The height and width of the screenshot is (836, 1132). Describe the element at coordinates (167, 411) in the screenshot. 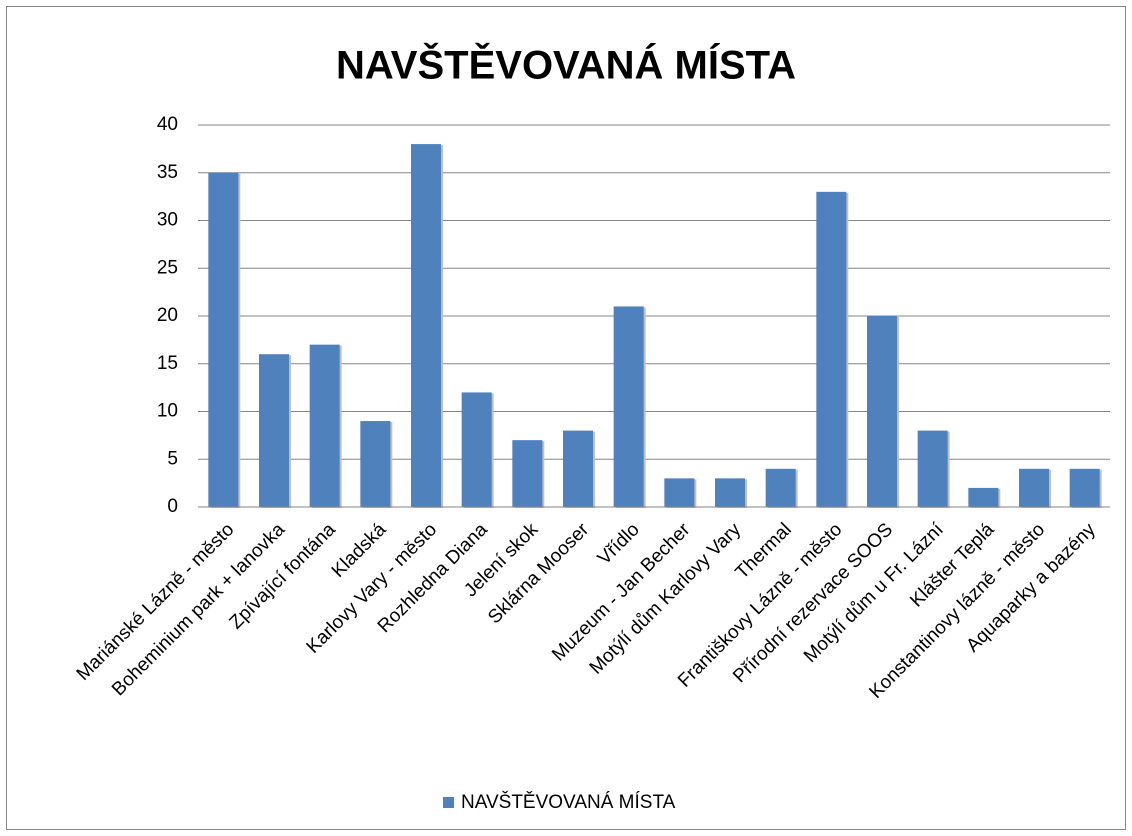

I see `y-tick-label: 10` at that location.